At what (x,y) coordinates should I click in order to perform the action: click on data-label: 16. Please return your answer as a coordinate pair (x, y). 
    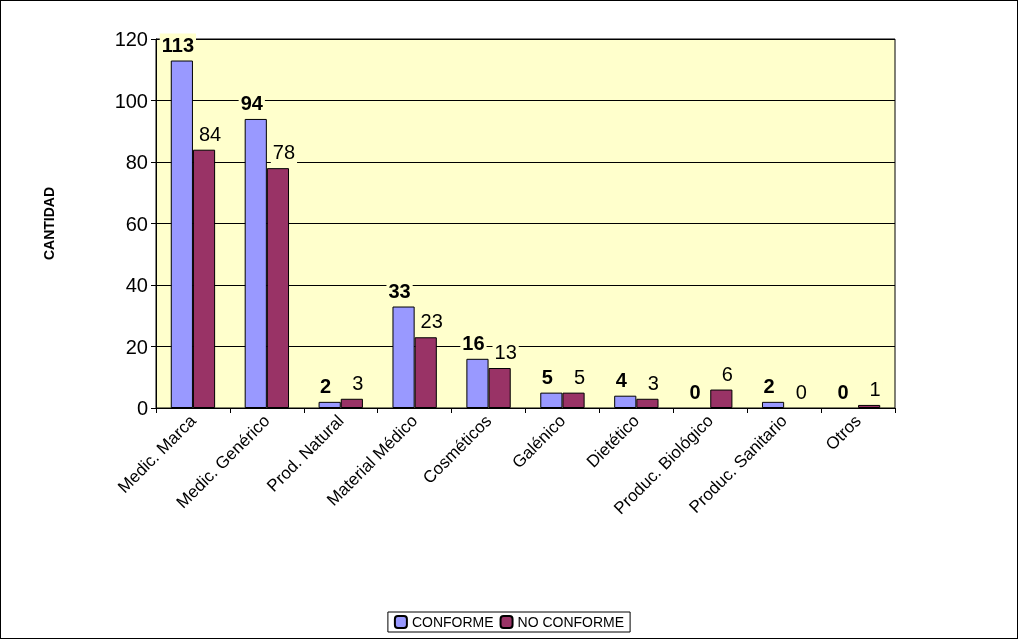
    Looking at the image, I should click on (473, 342).